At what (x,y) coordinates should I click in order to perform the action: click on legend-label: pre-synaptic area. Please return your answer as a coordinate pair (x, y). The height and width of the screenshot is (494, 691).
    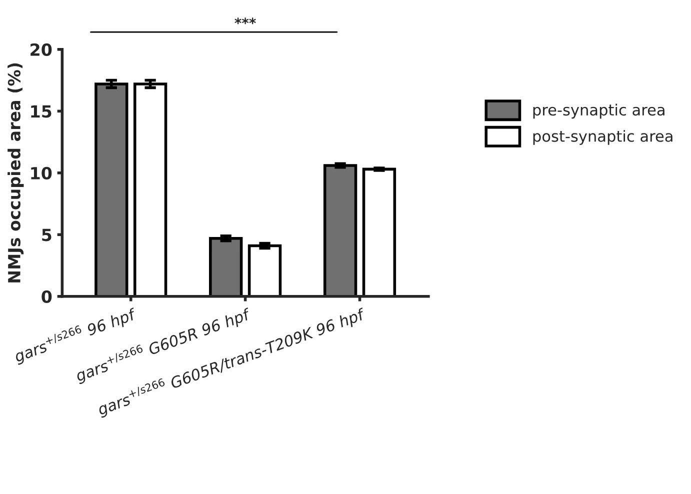
    Looking at the image, I should click on (598, 111).